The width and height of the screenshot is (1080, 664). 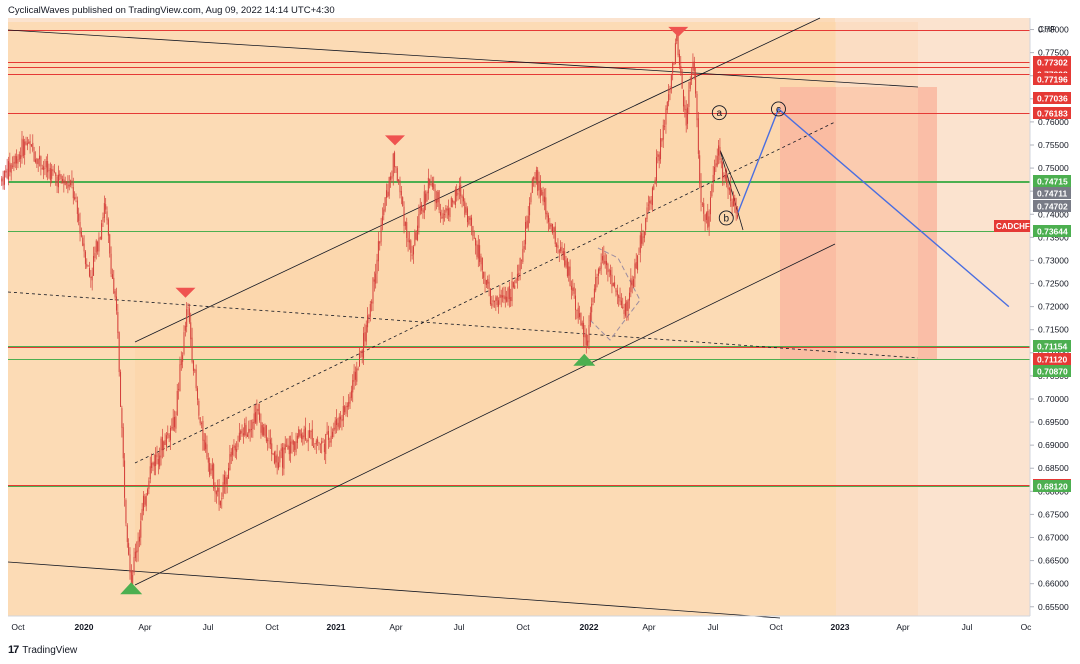 What do you see at coordinates (1052, 371) in the screenshot?
I see `price-tag-background` at bounding box center [1052, 371].